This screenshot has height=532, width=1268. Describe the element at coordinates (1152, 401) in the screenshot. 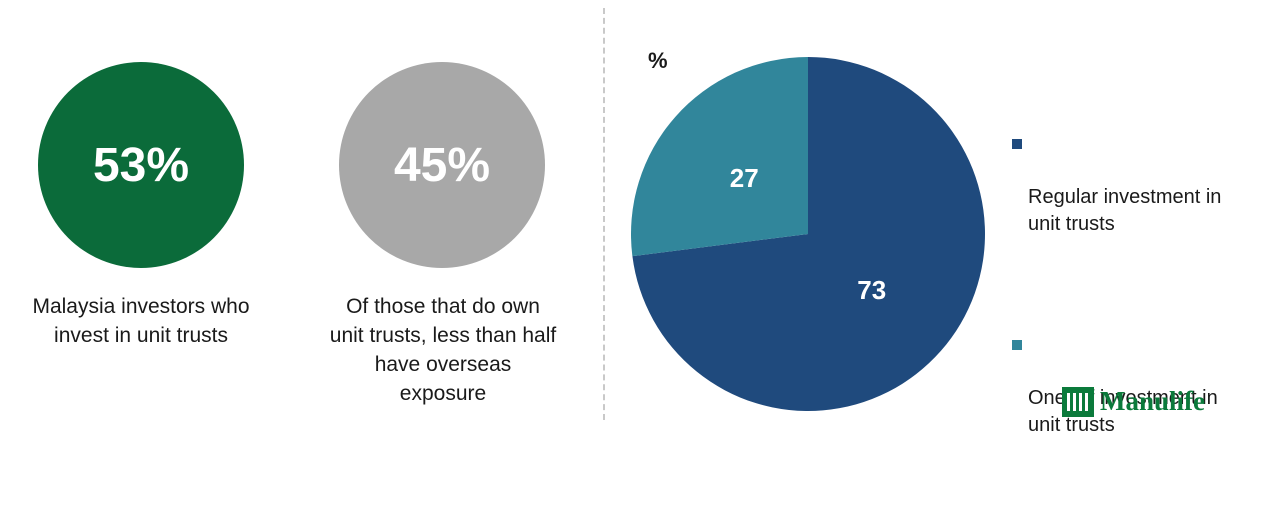

I see `manulife-logo-text: Manulife` at that location.